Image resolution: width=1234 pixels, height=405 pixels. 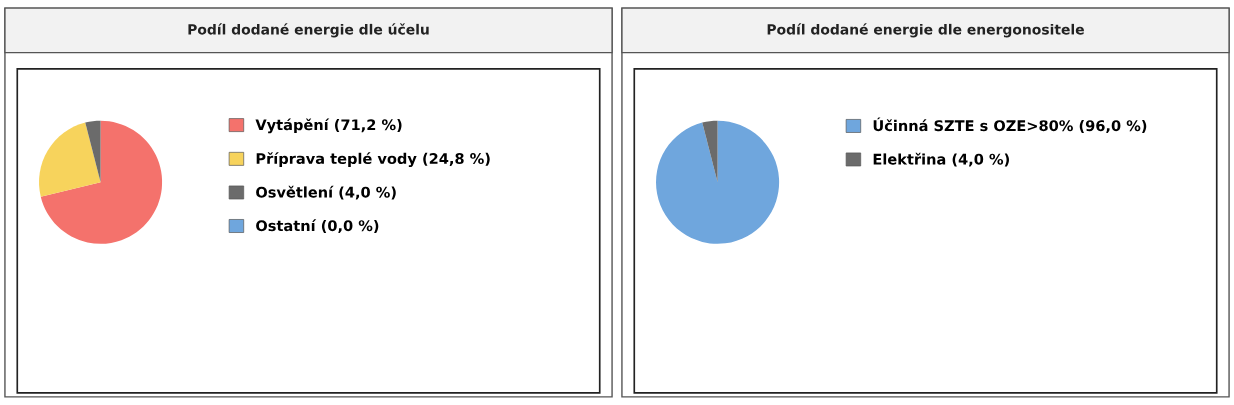 I want to click on legend-label: Osvětlení (4,0 %), so click(x=326, y=192).